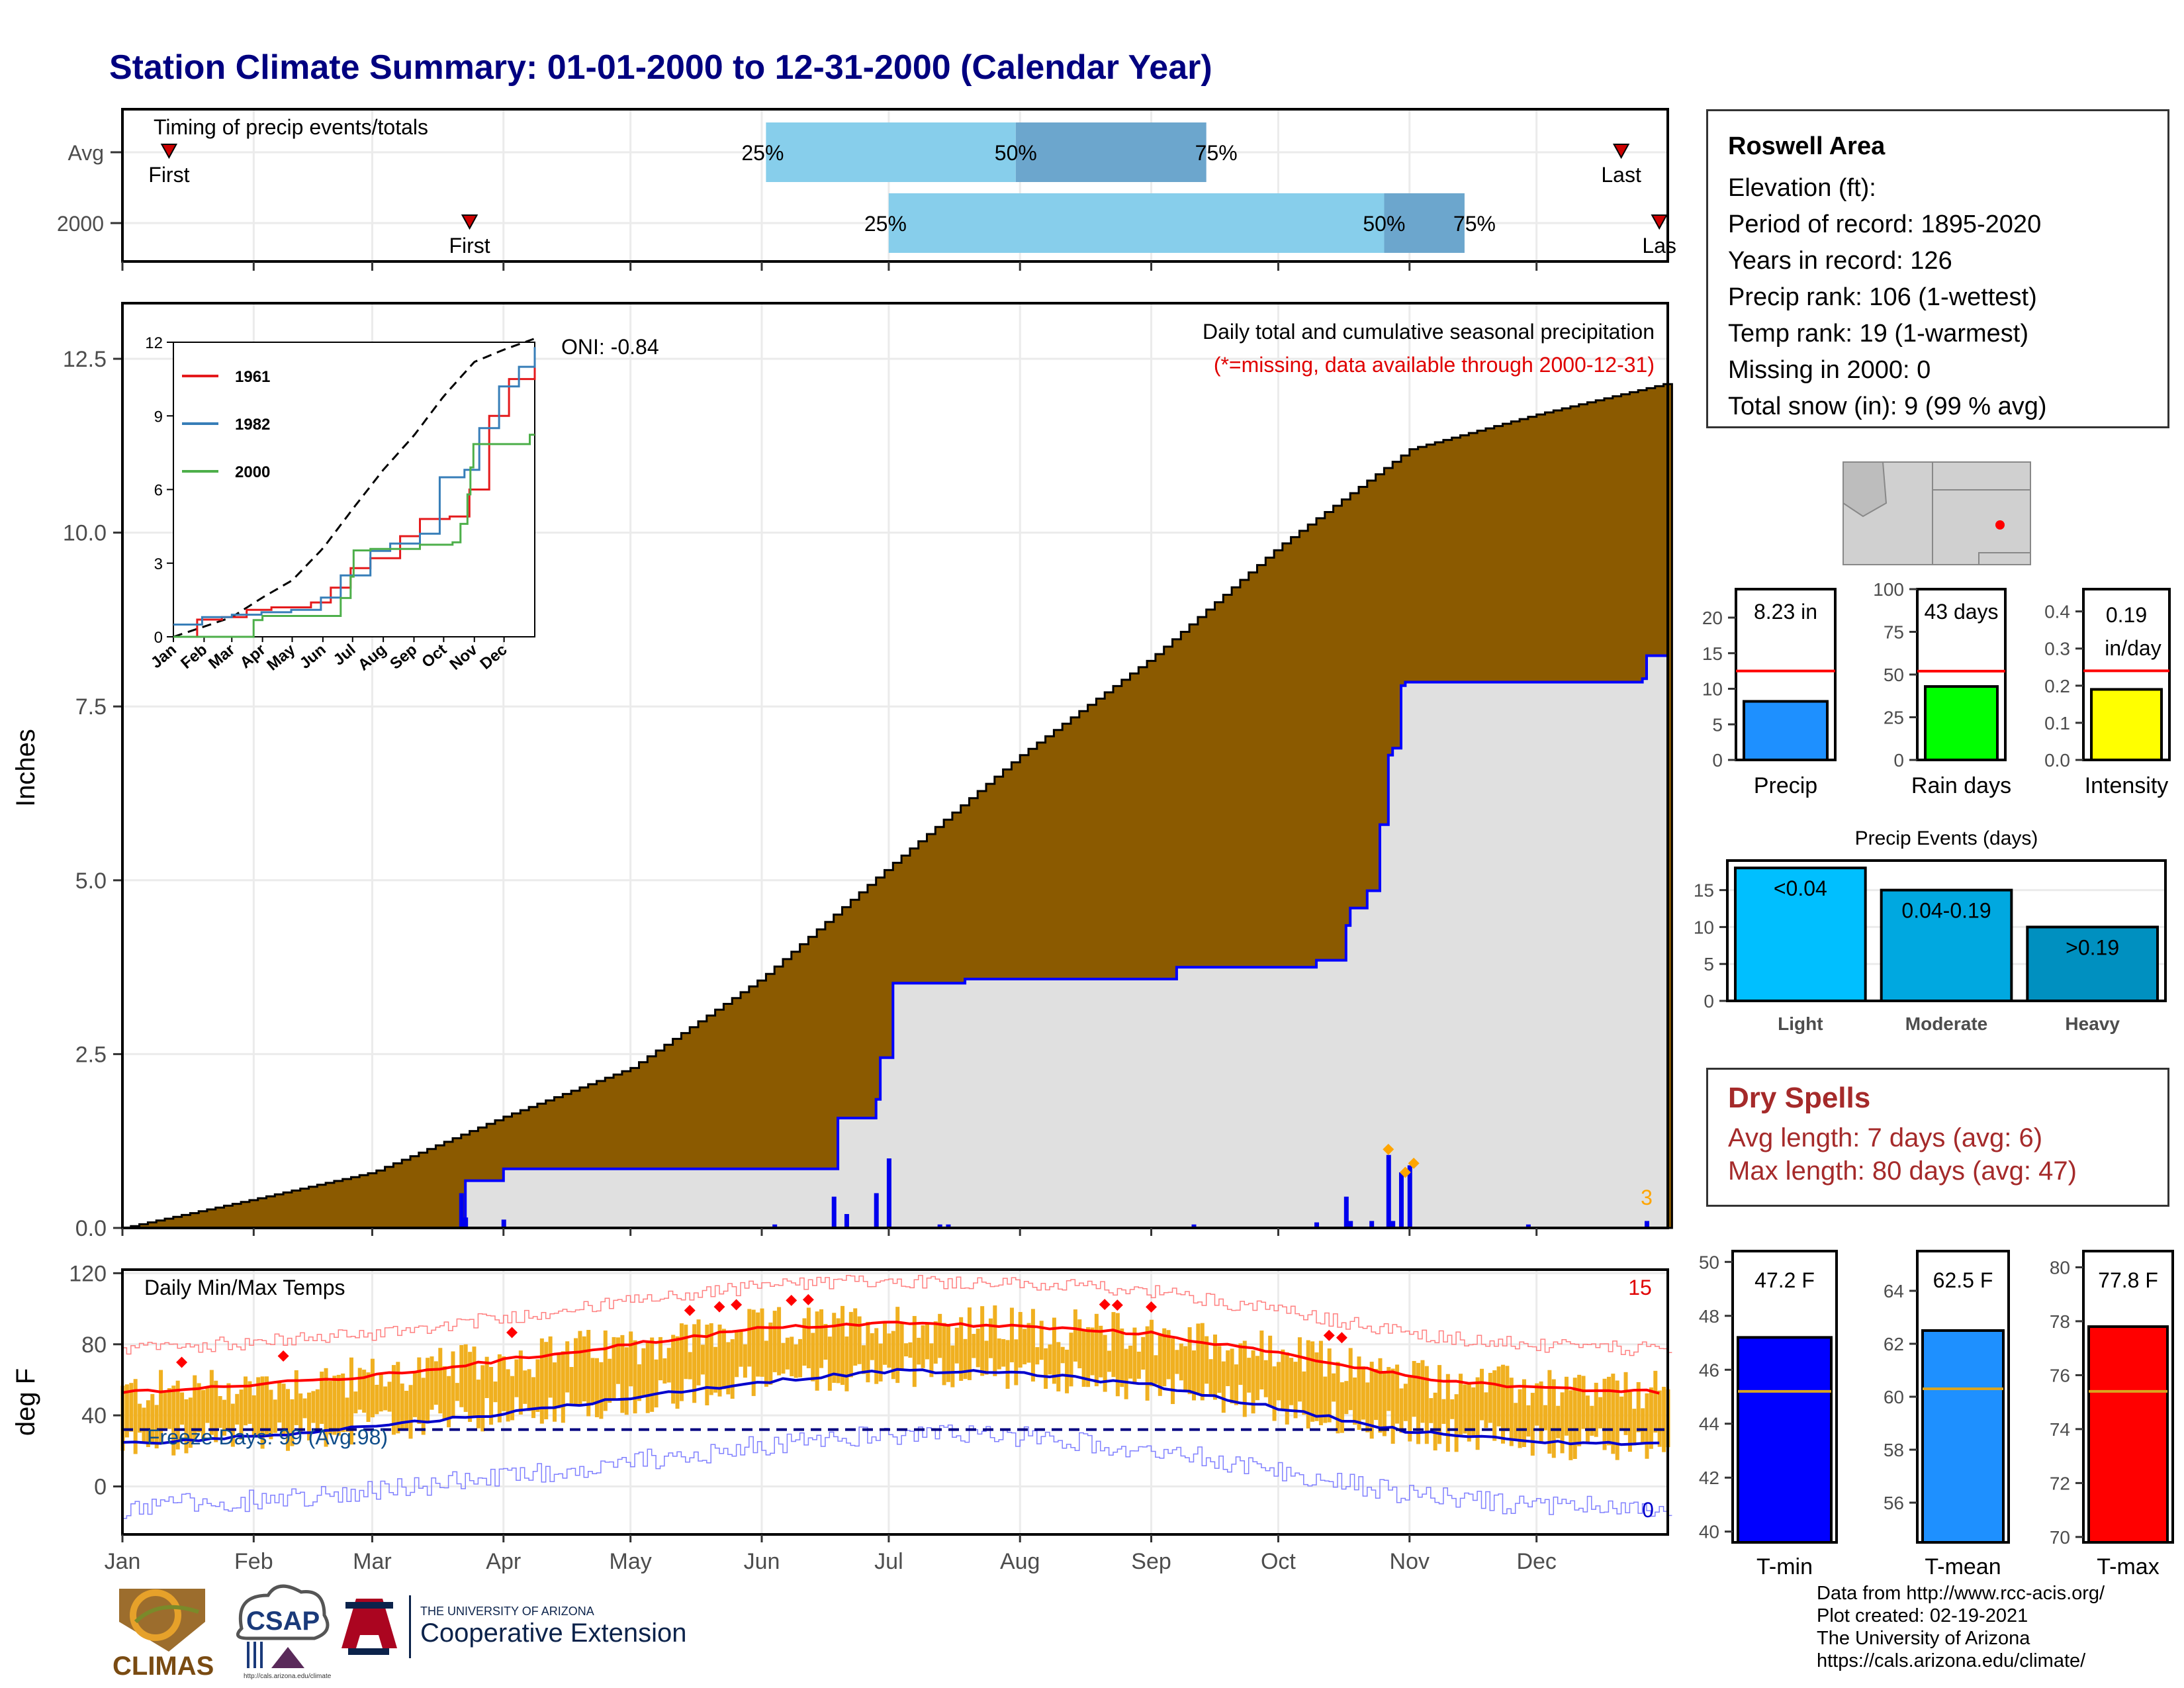 Image resolution: width=2184 pixels, height=1688 pixels. Describe the element at coordinates (2092, 947) in the screenshot. I see `event-bin-label: >0.19` at that location.